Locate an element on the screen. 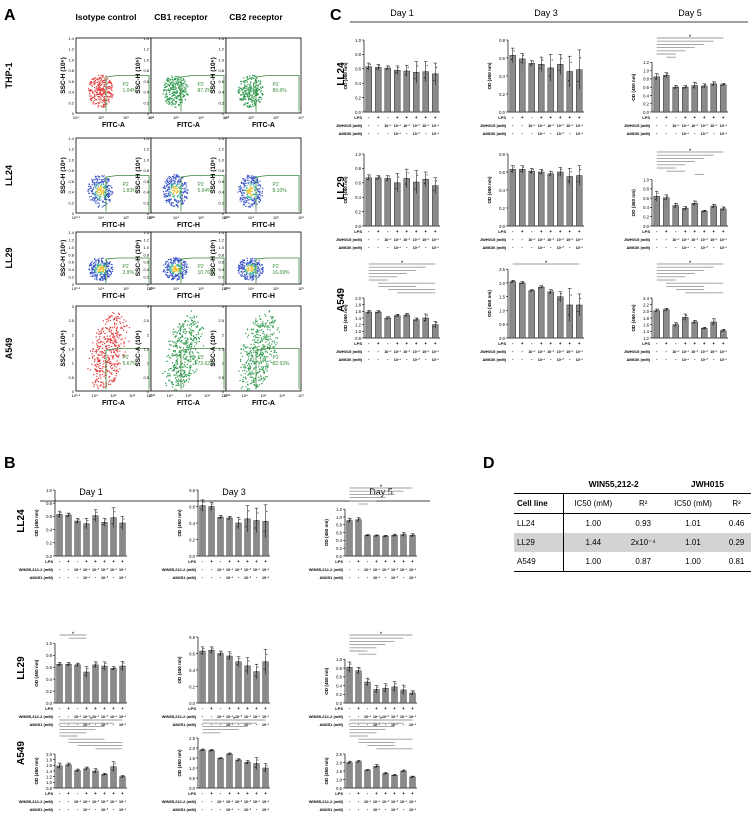 The height and width of the screenshot is (829, 755). treatment-cell: 10⁻¹ is located at coordinates (413, 725).